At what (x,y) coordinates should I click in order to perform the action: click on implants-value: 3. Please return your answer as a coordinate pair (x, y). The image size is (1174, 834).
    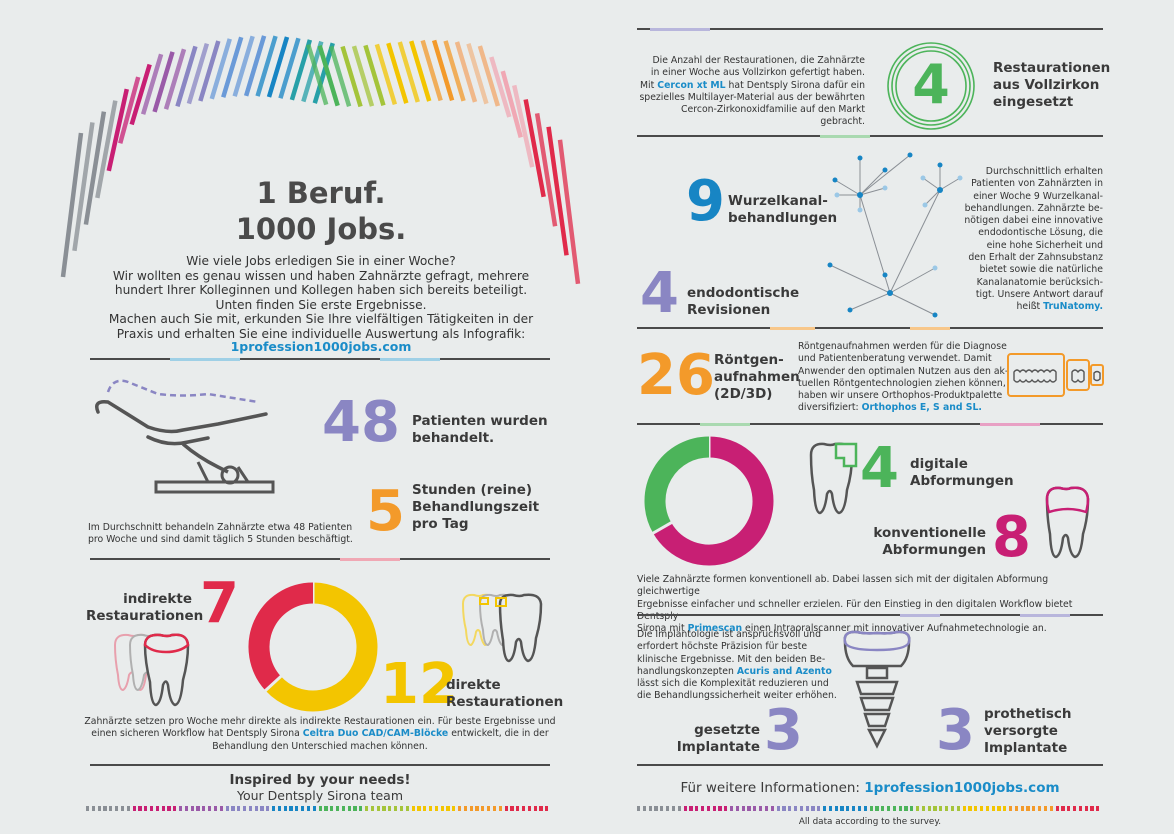
    Looking at the image, I should click on (783, 730).